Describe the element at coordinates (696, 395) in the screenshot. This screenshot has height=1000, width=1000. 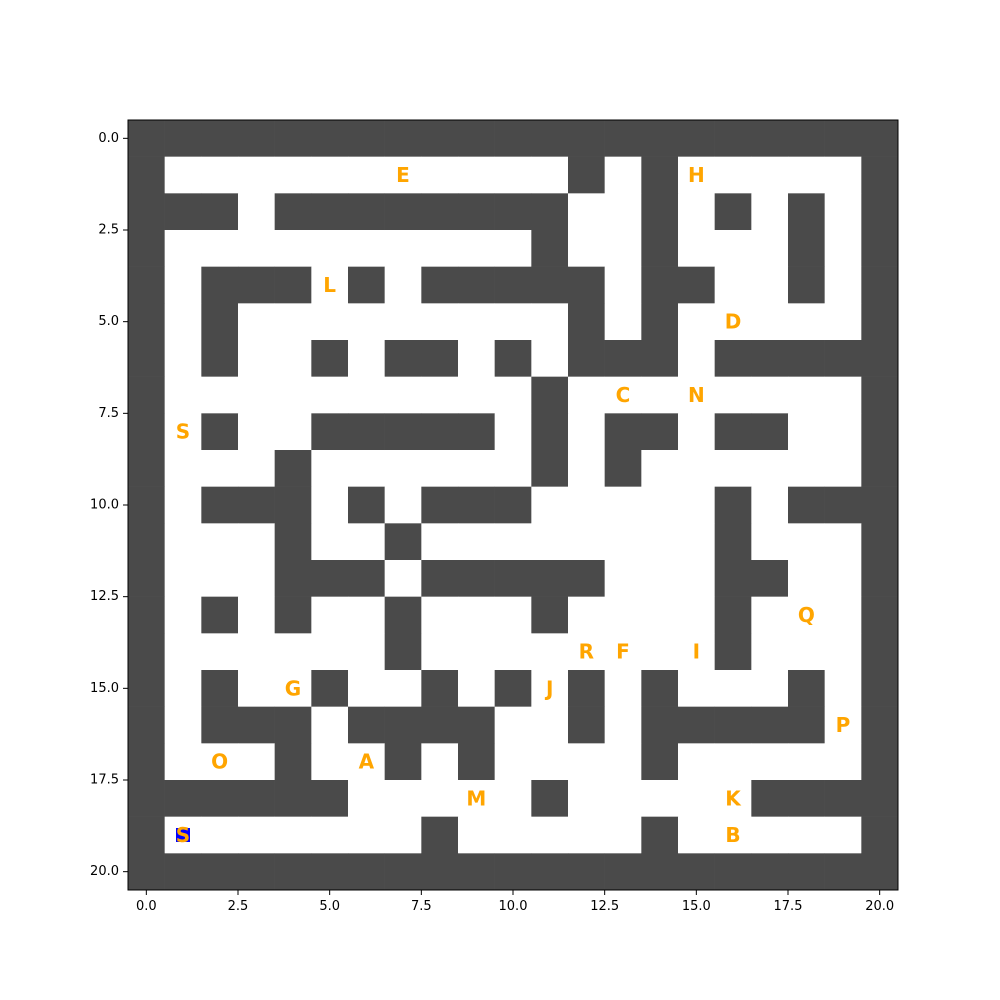
I see `maze-letter-n: N` at that location.